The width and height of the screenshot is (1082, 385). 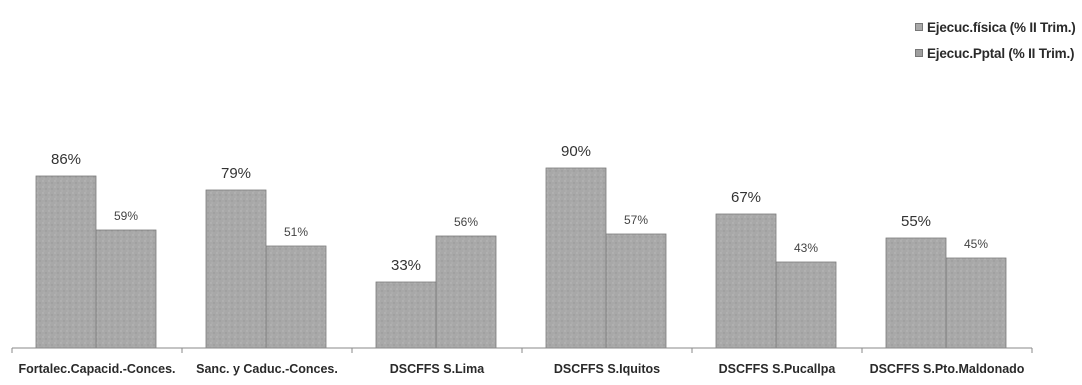 What do you see at coordinates (947, 369) in the screenshot?
I see `category-label: DSCFFS S.Pto.Maldonado` at bounding box center [947, 369].